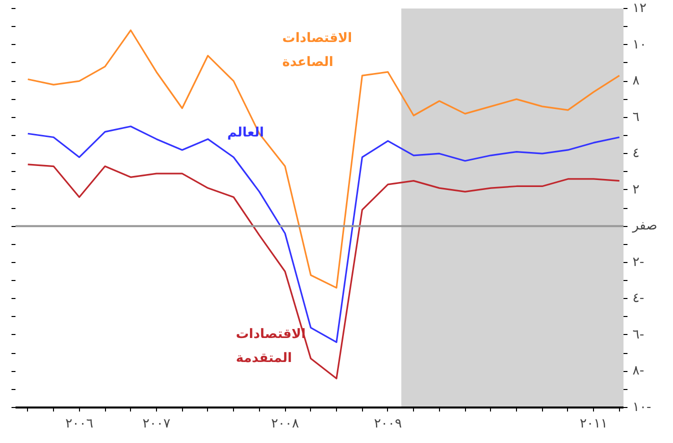  What do you see at coordinates (638, 262) in the screenshot?
I see `y-tick-label: ٢-` at bounding box center [638, 262].